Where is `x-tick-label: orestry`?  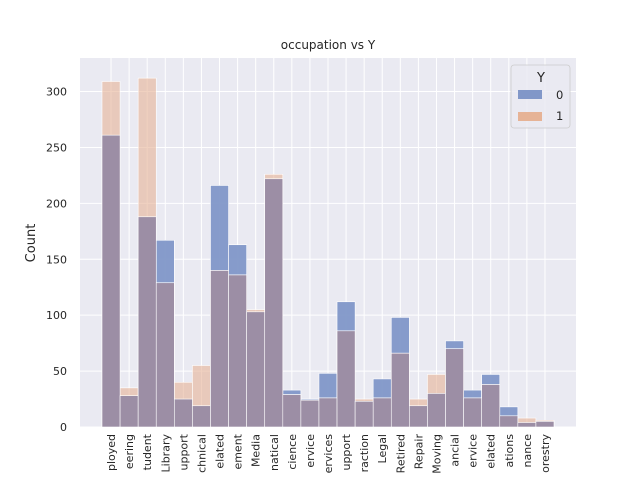 x-tick-label: orestry is located at coordinates (545, 453).